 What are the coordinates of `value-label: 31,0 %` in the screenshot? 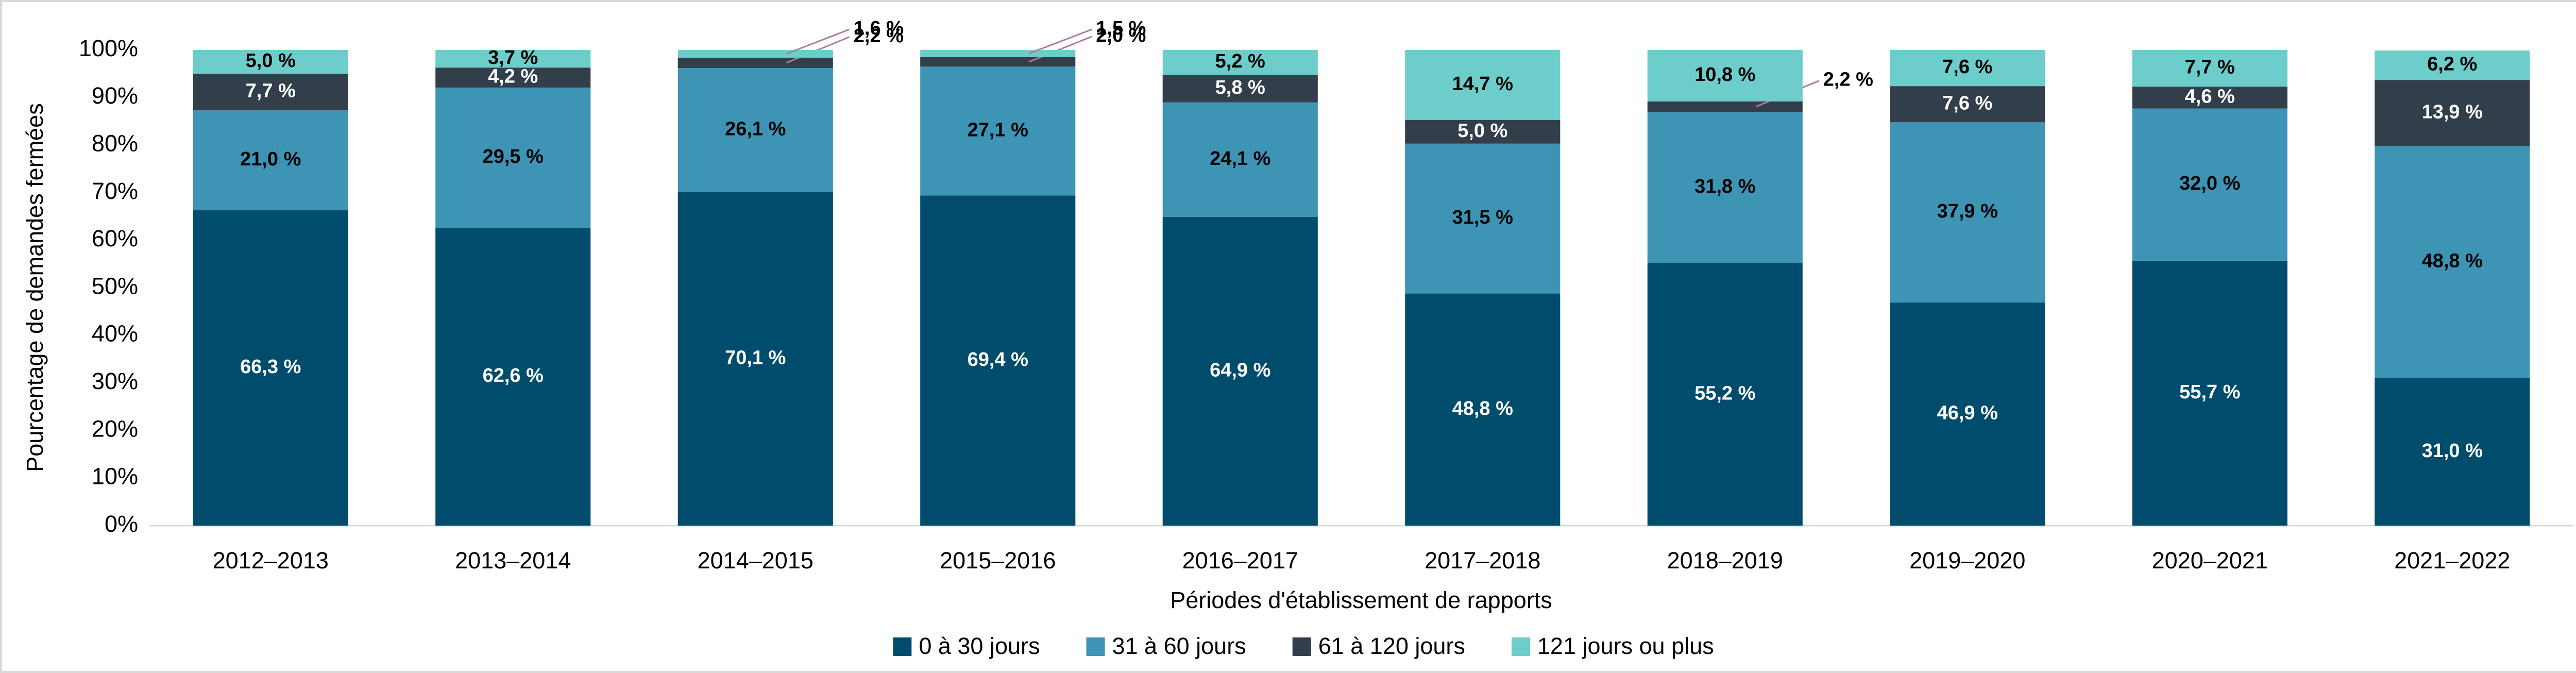 It's located at (2452, 451).